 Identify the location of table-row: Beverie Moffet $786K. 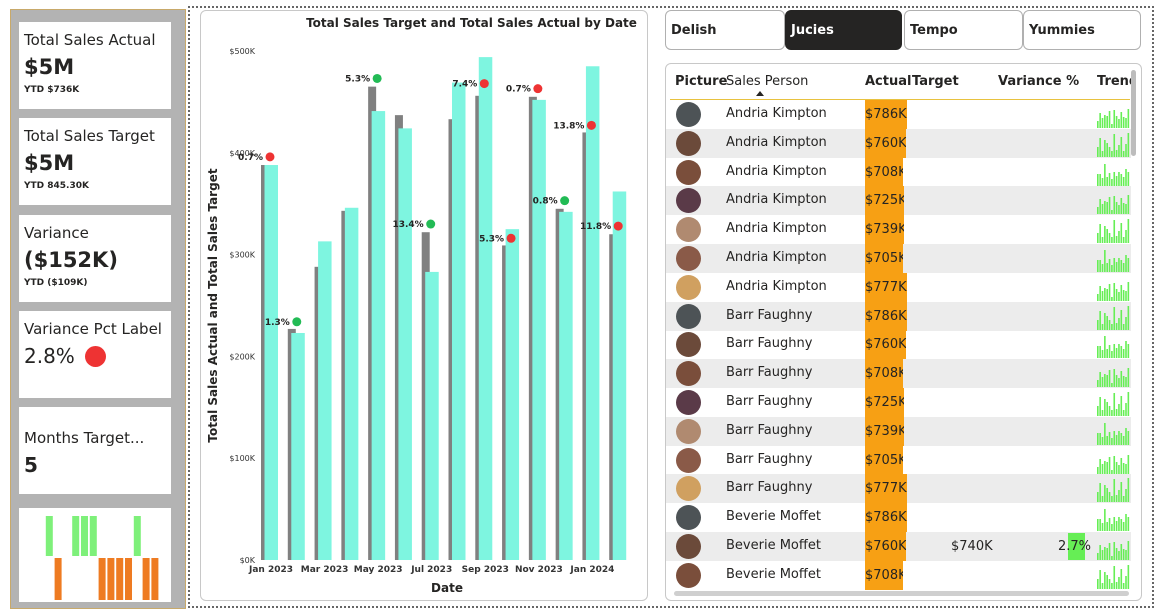
(898, 518).